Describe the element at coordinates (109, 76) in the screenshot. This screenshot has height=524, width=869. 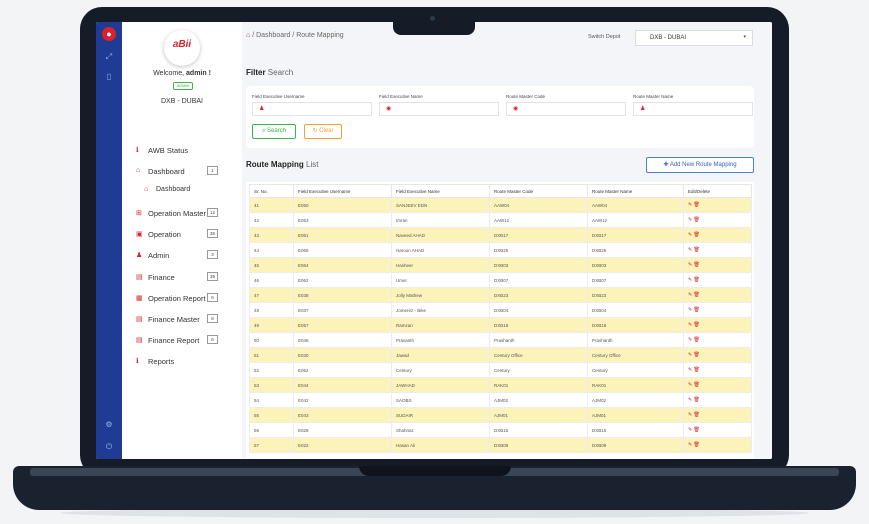
I see `sidebar-toggle-icon: ▯` at that location.